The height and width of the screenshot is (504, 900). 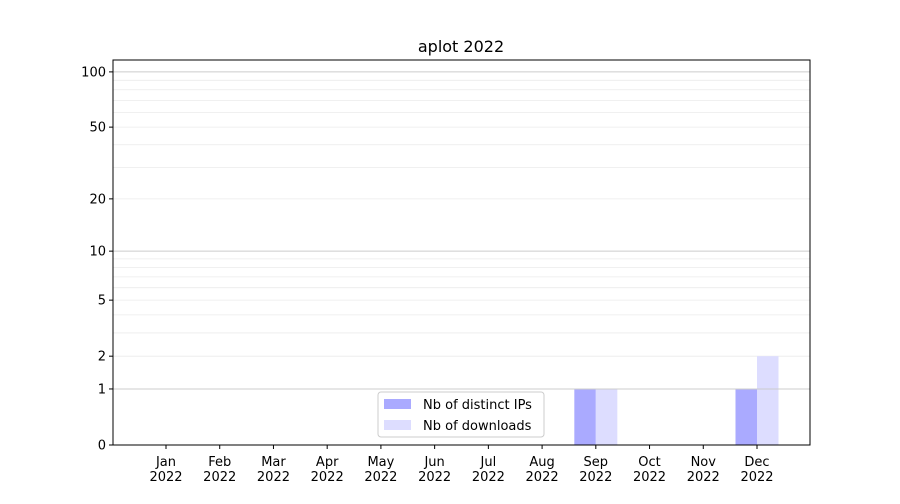 What do you see at coordinates (102, 301) in the screenshot?
I see `y-tick-label: 5` at bounding box center [102, 301].